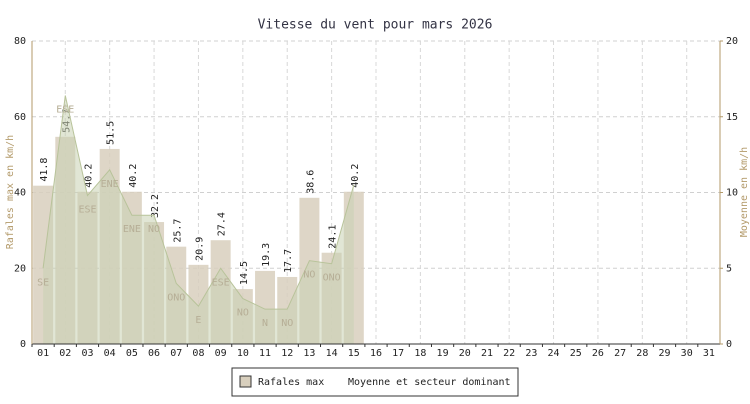 This screenshot has width=750, height=404. I want to click on data-label: 27.4, so click(222, 224).